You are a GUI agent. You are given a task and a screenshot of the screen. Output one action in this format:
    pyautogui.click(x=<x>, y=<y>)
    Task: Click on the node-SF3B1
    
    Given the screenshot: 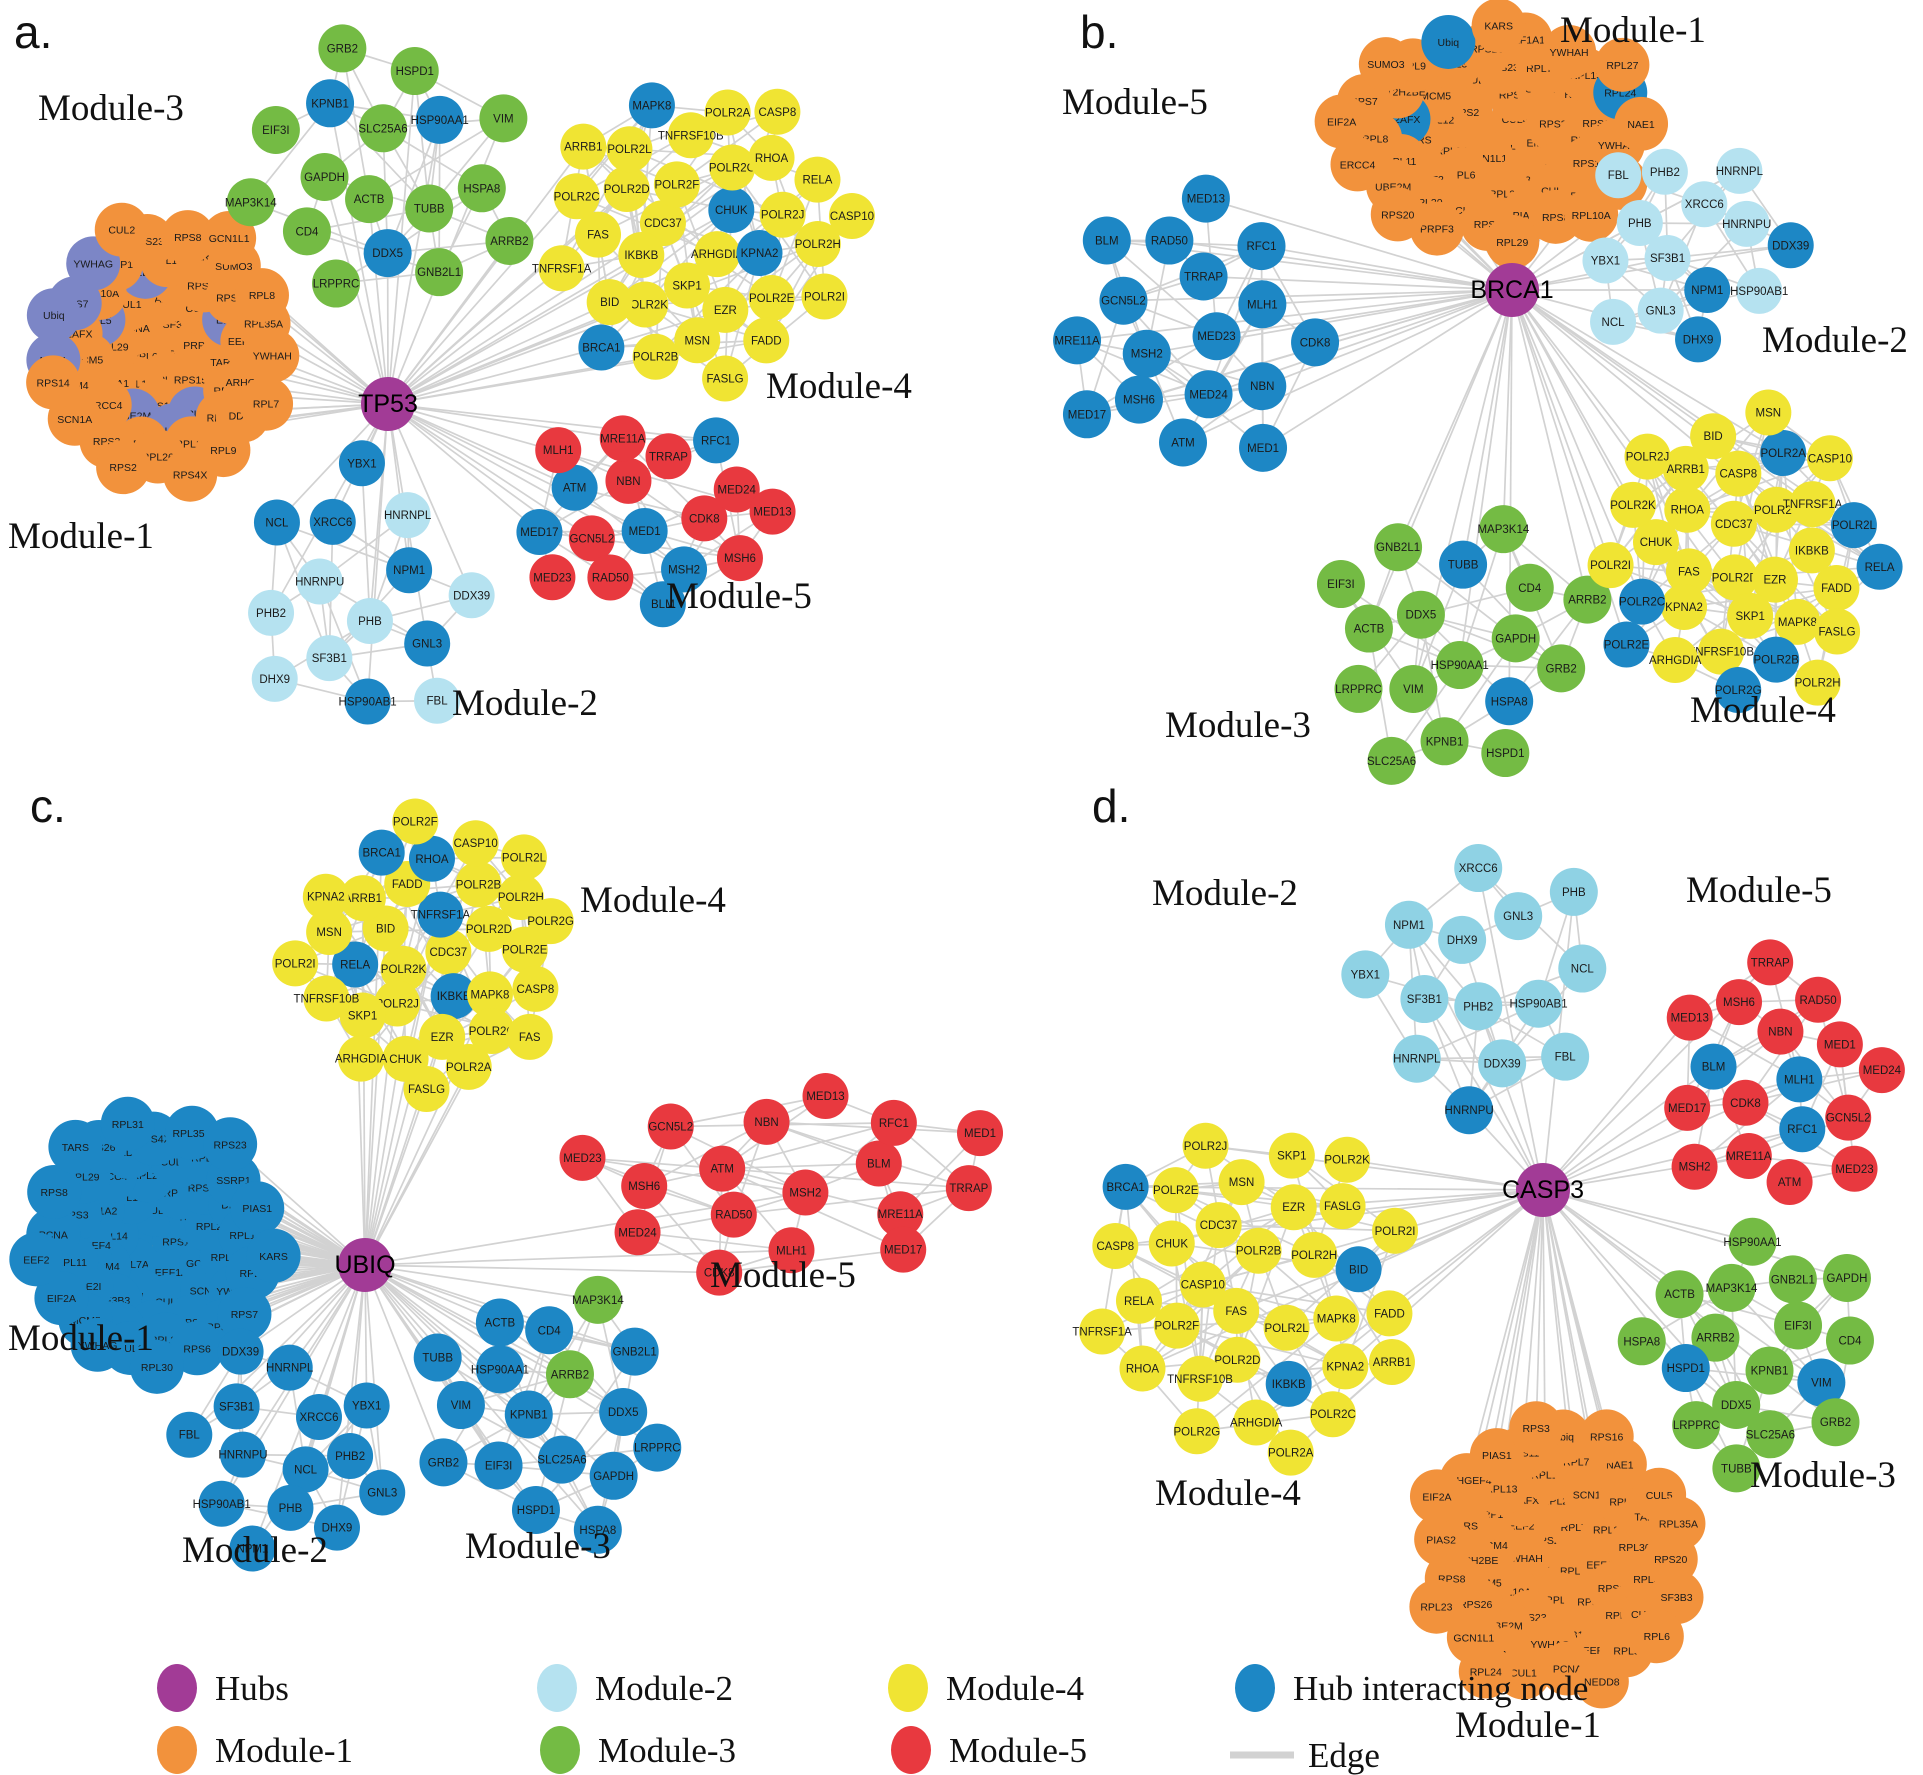 What is the action you would take?
    pyautogui.click(x=329, y=658)
    